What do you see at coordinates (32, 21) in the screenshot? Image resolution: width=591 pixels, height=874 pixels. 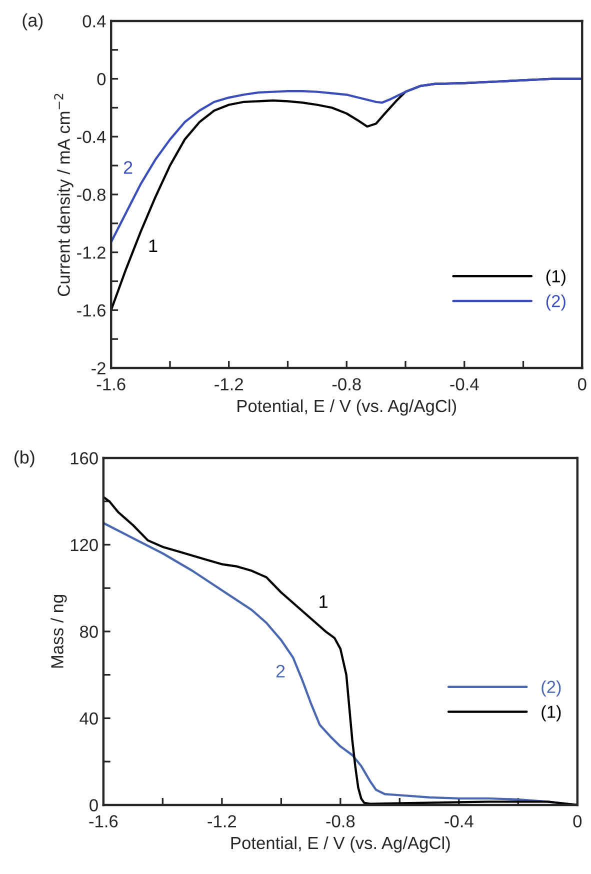 I see `chart-title: (a)` at bounding box center [32, 21].